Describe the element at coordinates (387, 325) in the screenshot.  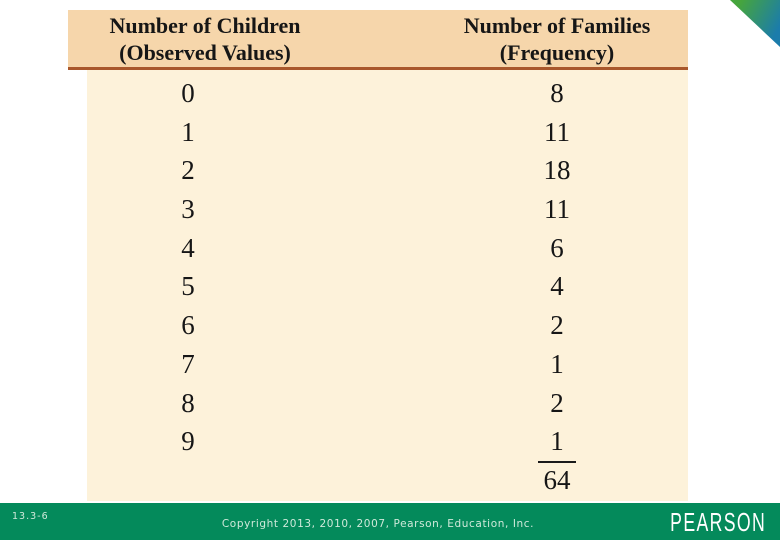
I see `table-row: 6 2` at that location.